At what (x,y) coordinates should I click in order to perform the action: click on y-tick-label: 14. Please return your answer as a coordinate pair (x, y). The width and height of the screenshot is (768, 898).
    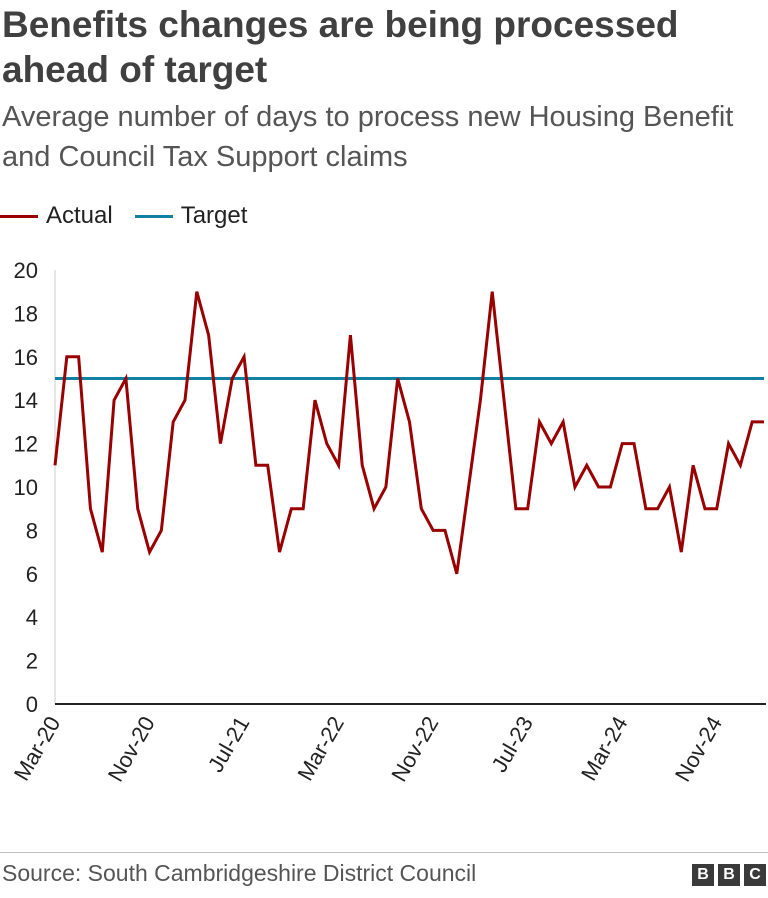
    Looking at the image, I should click on (26, 400).